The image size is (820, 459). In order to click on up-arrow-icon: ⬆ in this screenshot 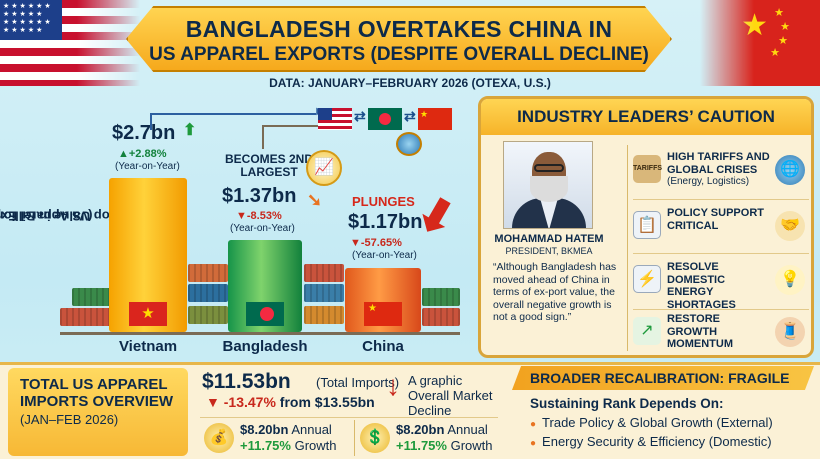, I will do `click(190, 130)`.